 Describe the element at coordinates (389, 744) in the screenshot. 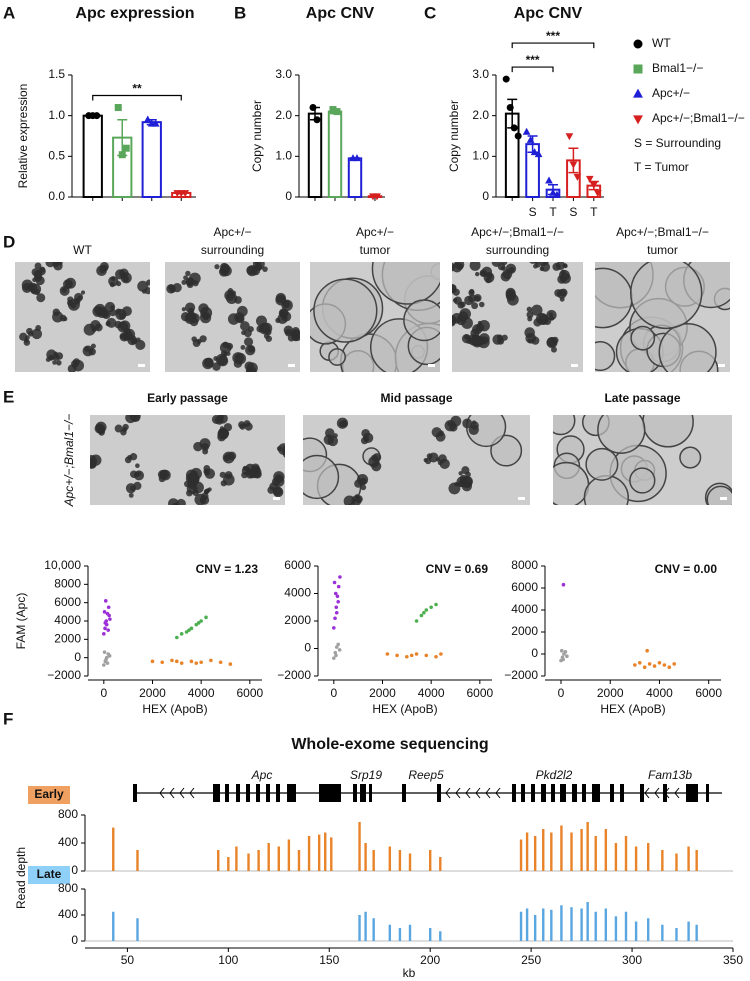

I see `chart-title: Whole-exome sequencing` at that location.